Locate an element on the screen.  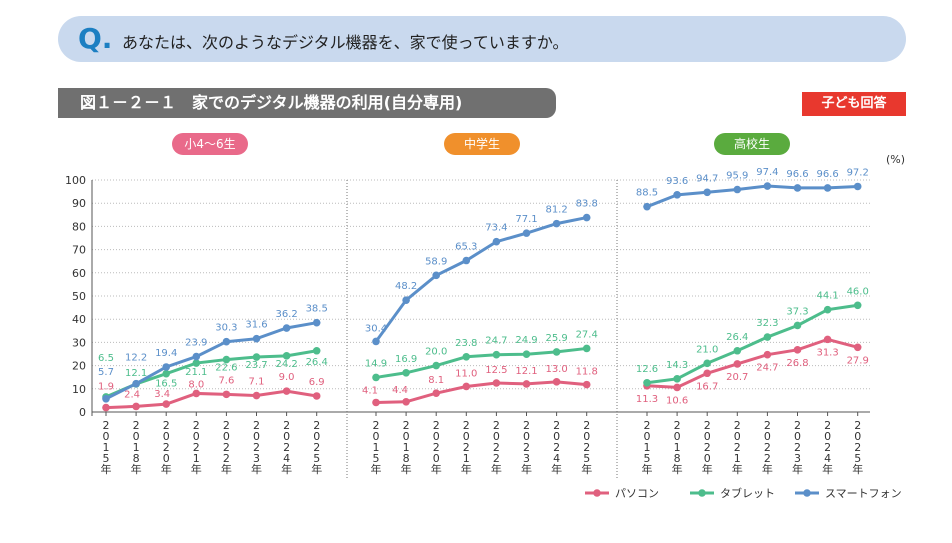
data-label-tablet: 21.1 is located at coordinates (196, 372).